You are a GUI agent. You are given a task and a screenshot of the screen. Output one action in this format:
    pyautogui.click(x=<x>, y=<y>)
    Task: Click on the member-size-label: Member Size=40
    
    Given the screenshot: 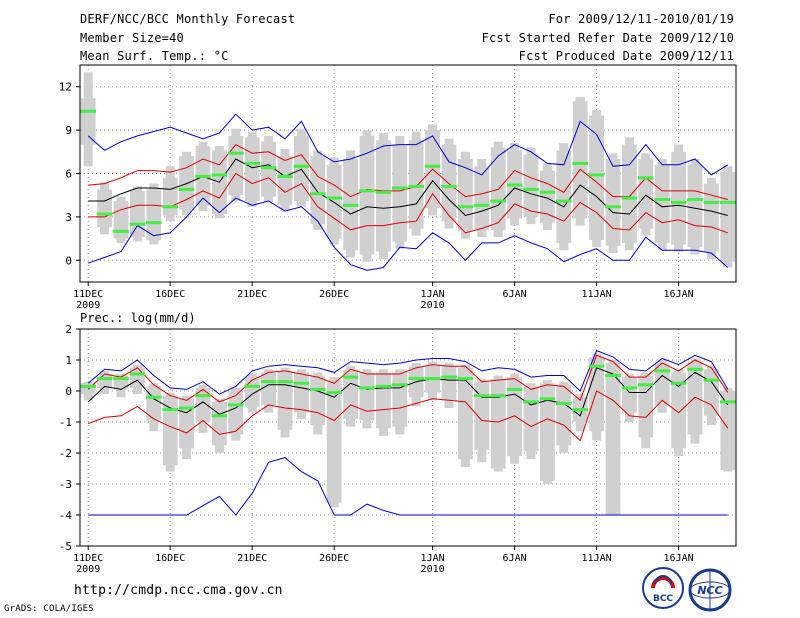 What is the action you would take?
    pyautogui.click(x=132, y=38)
    